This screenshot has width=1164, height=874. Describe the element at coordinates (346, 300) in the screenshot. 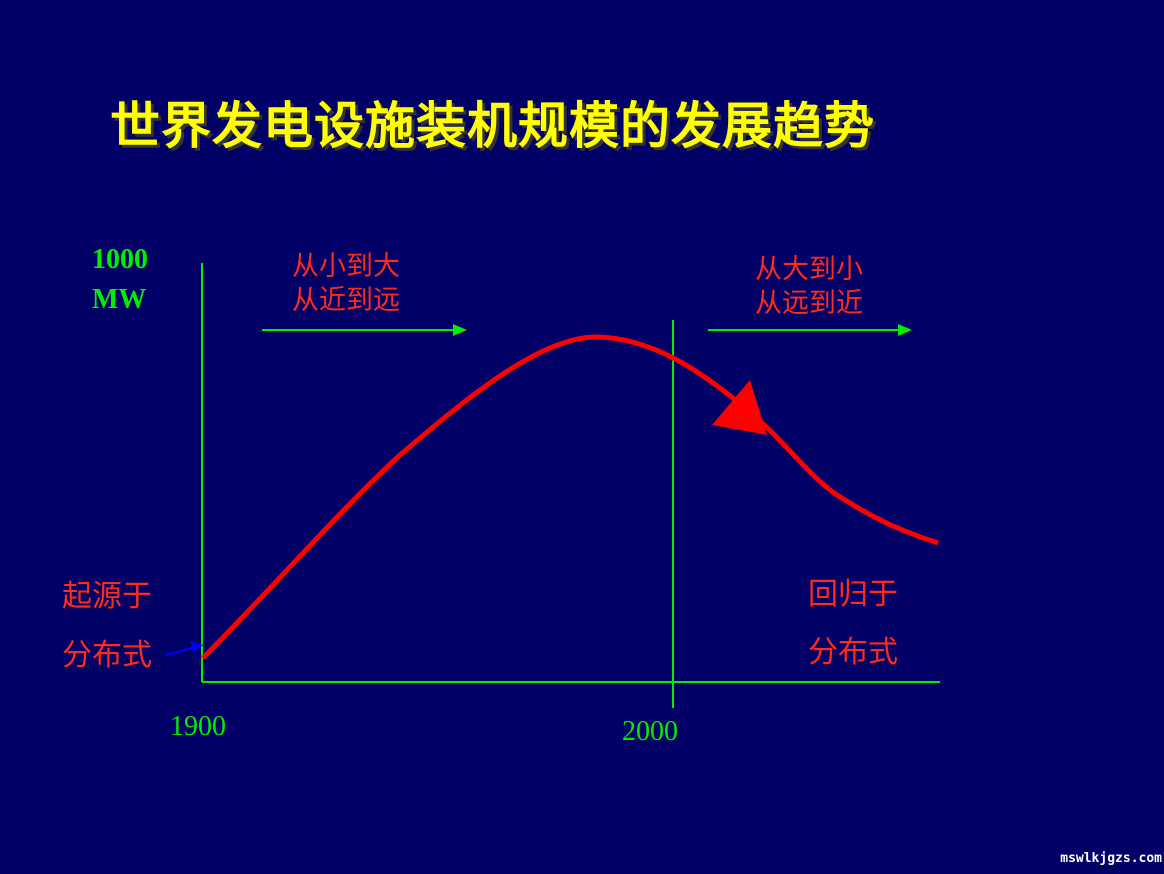

I see `left-note-line2: 从近到远` at that location.